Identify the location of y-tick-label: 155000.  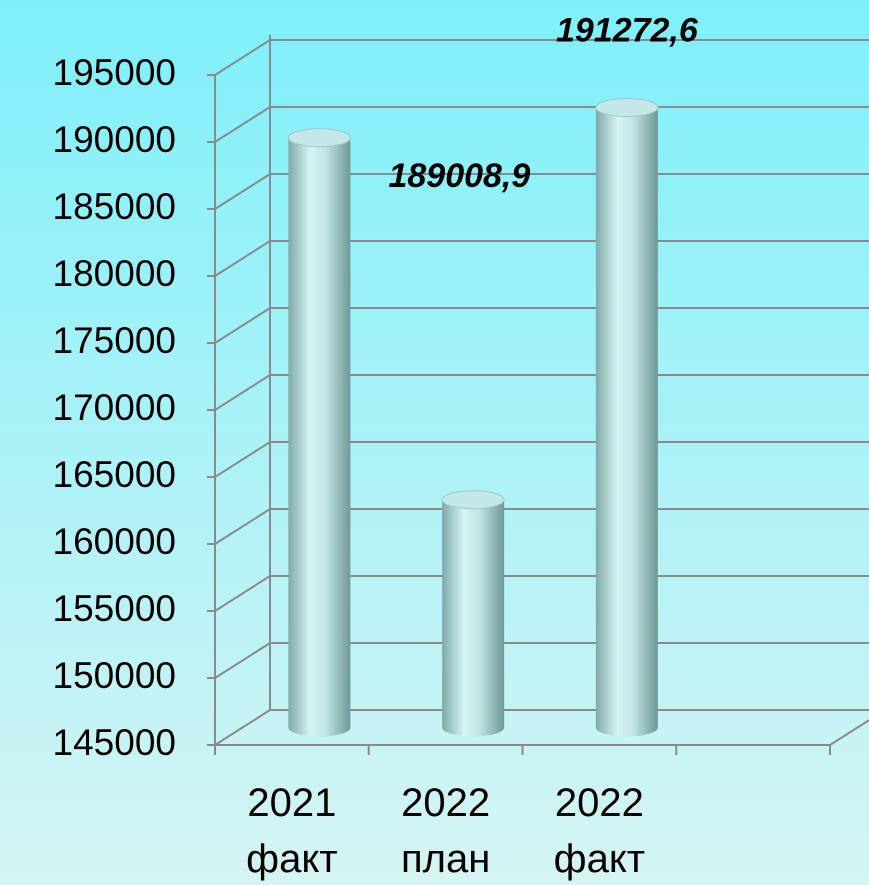
(114, 608).